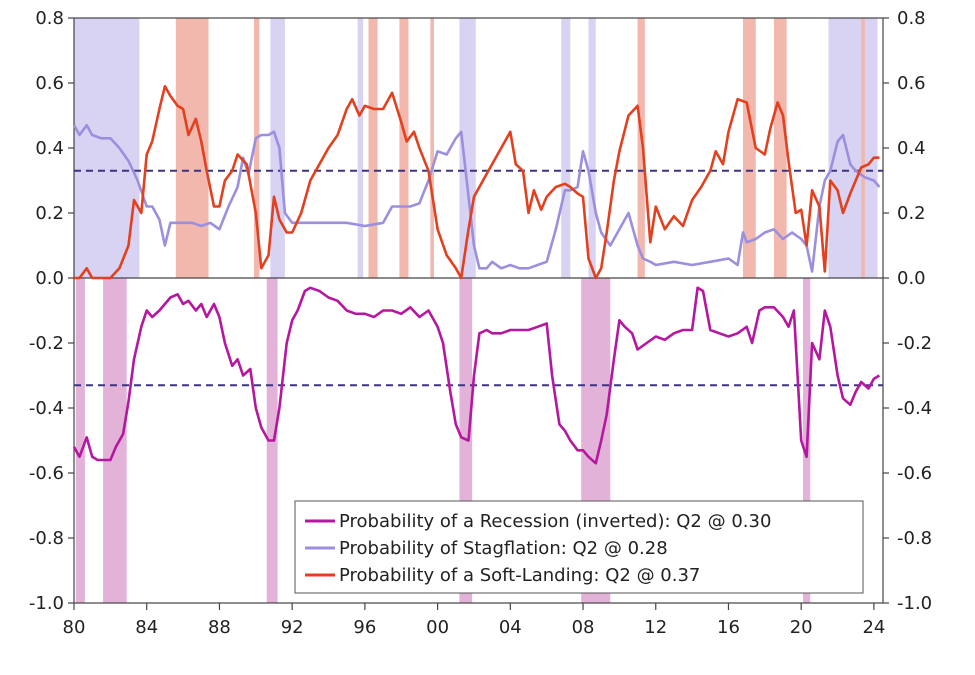  I want to click on y-tick-label-left: -0.6, so click(46, 473).